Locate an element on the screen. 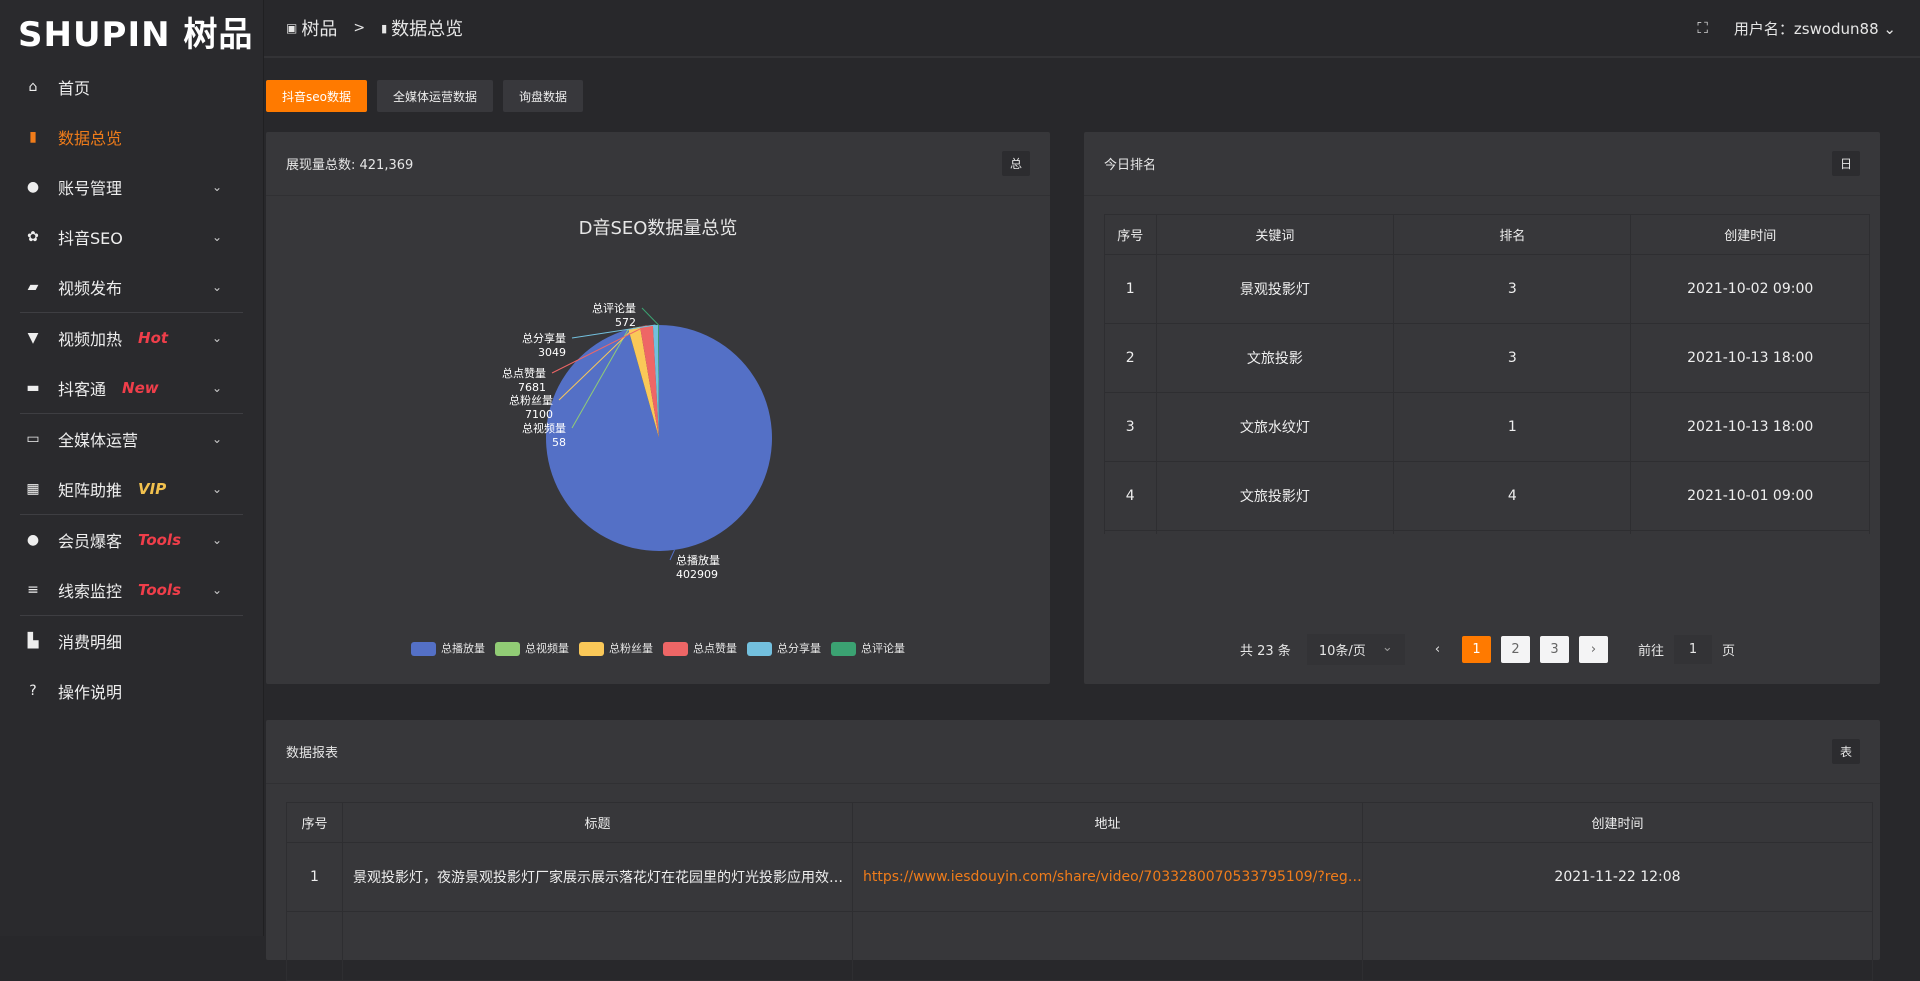  table-cell: 4 is located at coordinates (1130, 496).